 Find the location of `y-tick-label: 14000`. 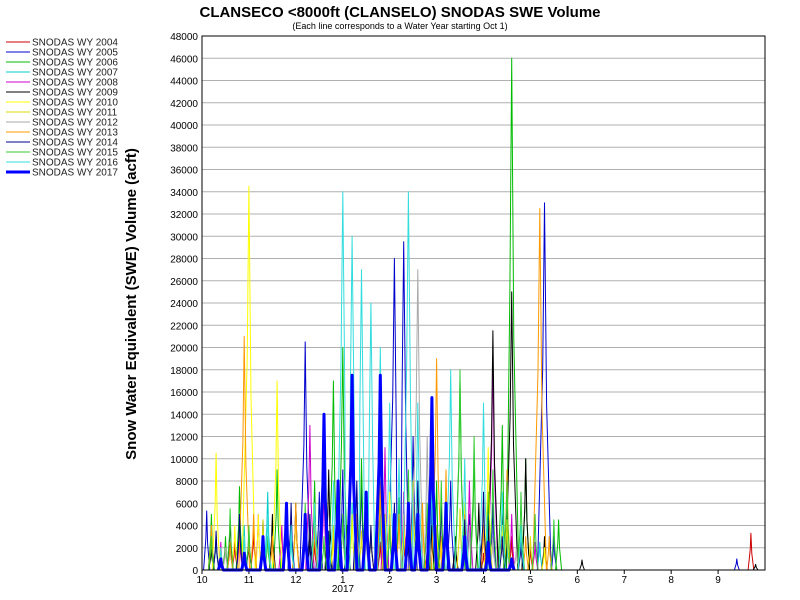

y-tick-label: 14000 is located at coordinates (184, 415).